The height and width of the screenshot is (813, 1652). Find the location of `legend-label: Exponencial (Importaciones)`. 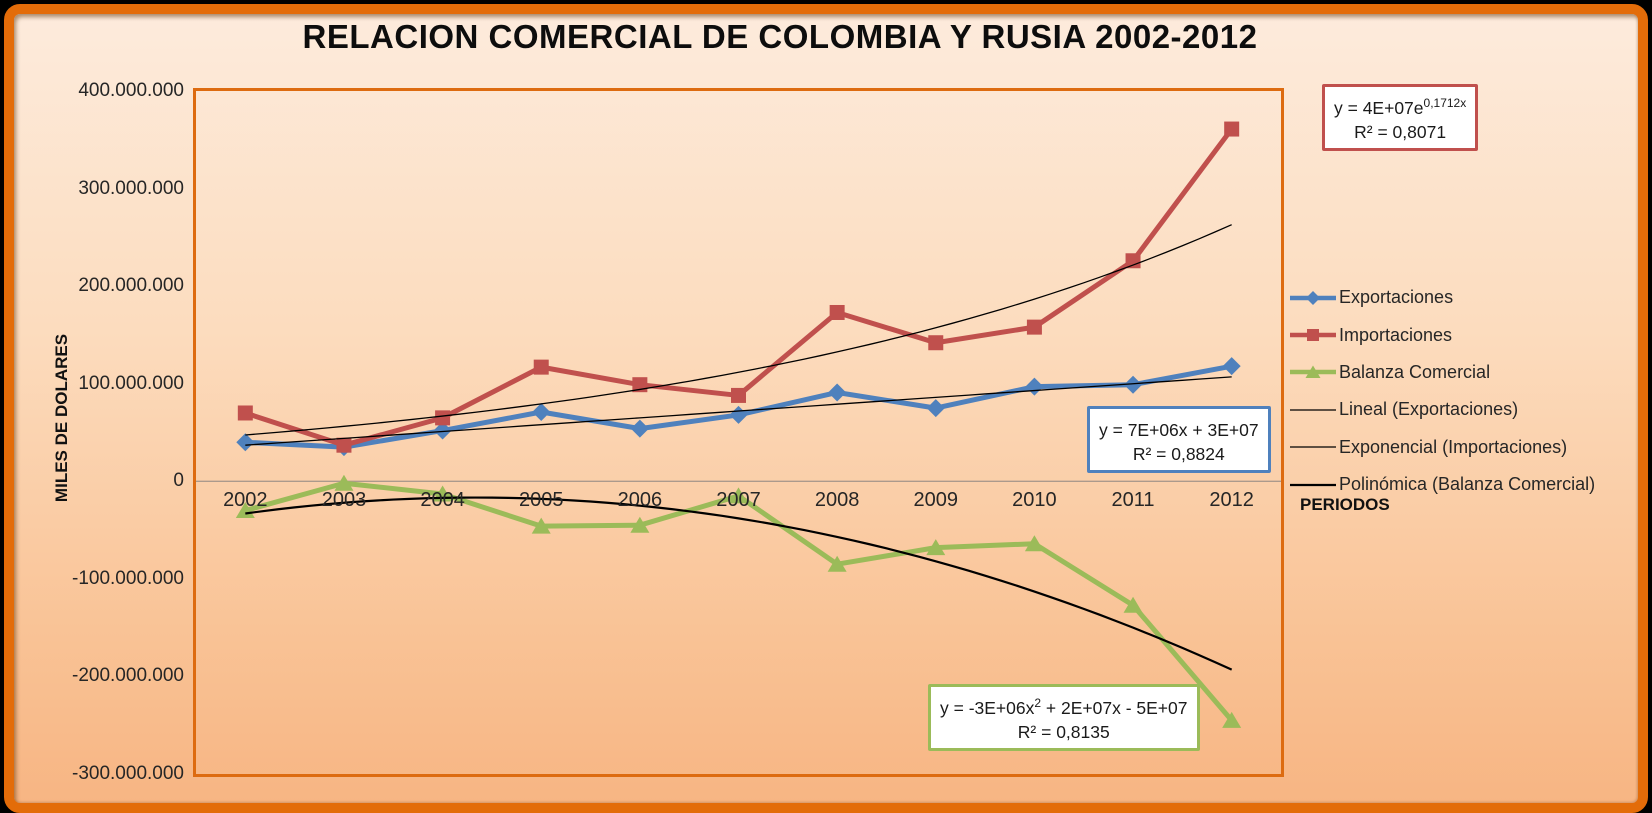

legend-label: Exponencial (Importaciones) is located at coordinates (1453, 446).